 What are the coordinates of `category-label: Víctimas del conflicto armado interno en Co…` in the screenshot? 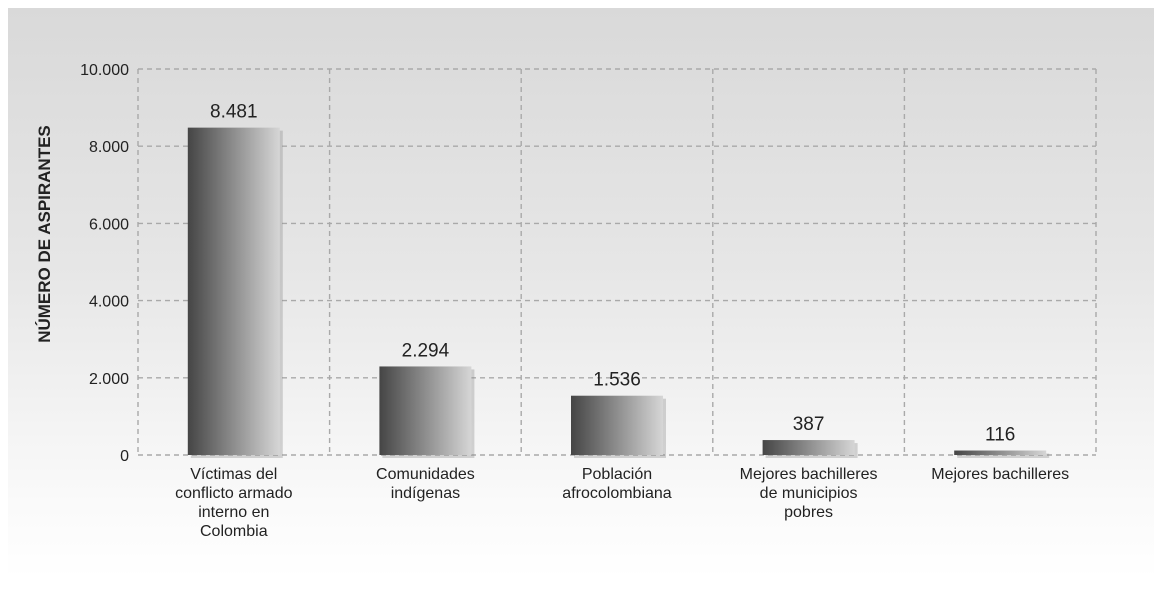 It's located at (233, 503).